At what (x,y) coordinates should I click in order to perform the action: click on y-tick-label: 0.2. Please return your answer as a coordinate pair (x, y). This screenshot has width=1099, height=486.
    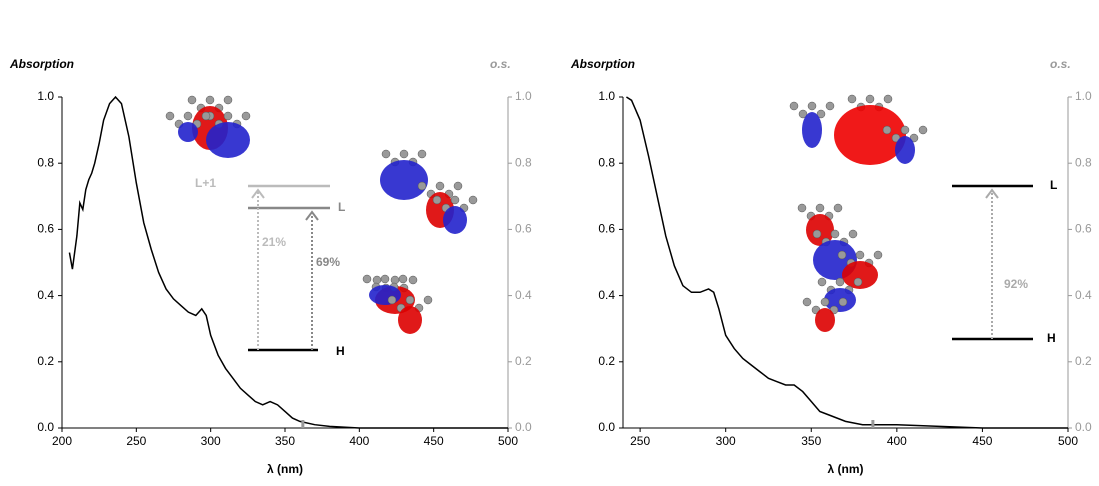
    Looking at the image, I should click on (606, 361).